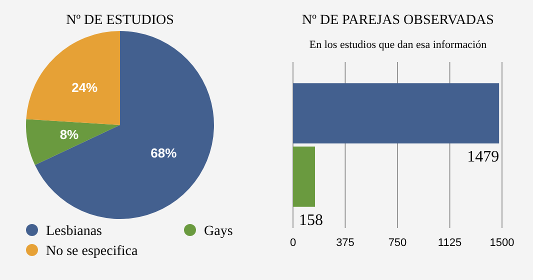 This screenshot has width=533, height=280. I want to click on x-tick-label: 0, so click(293, 243).